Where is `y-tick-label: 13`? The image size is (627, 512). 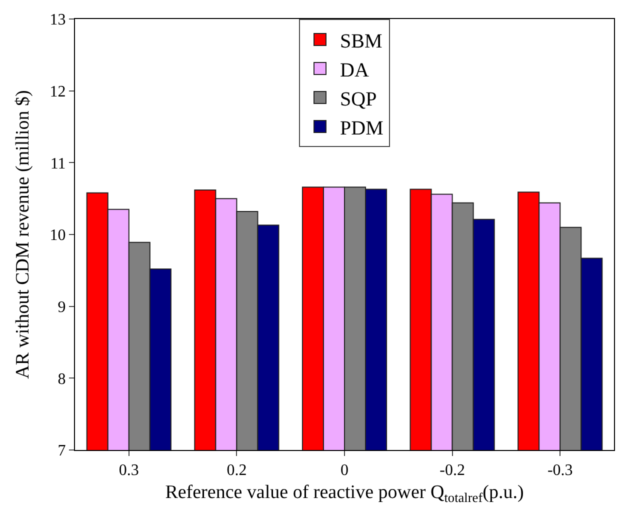 y-tick-label: 13 is located at coordinates (58, 20).